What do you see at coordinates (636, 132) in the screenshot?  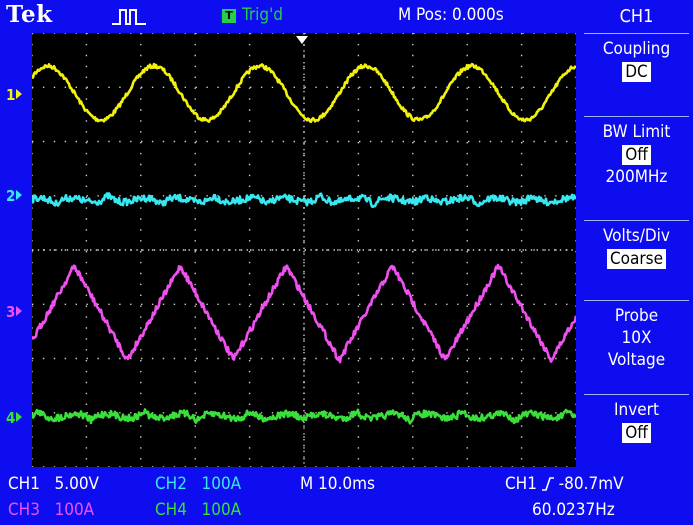 I see `bw-limit-label: BW Limit` at bounding box center [636, 132].